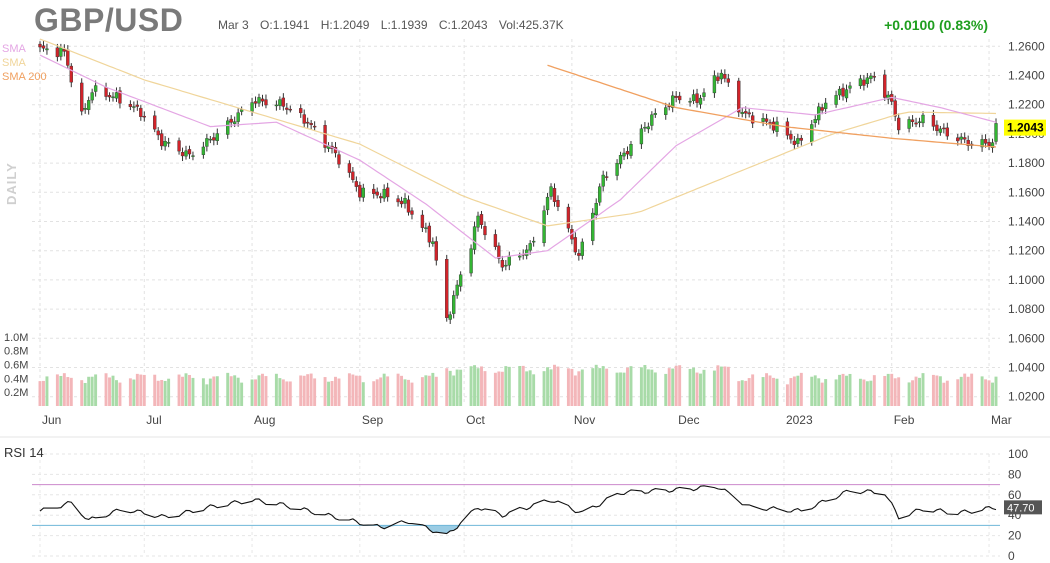 This screenshot has width=1050, height=563. I want to click on readout-volume: Vol:425.37K, so click(531, 25).